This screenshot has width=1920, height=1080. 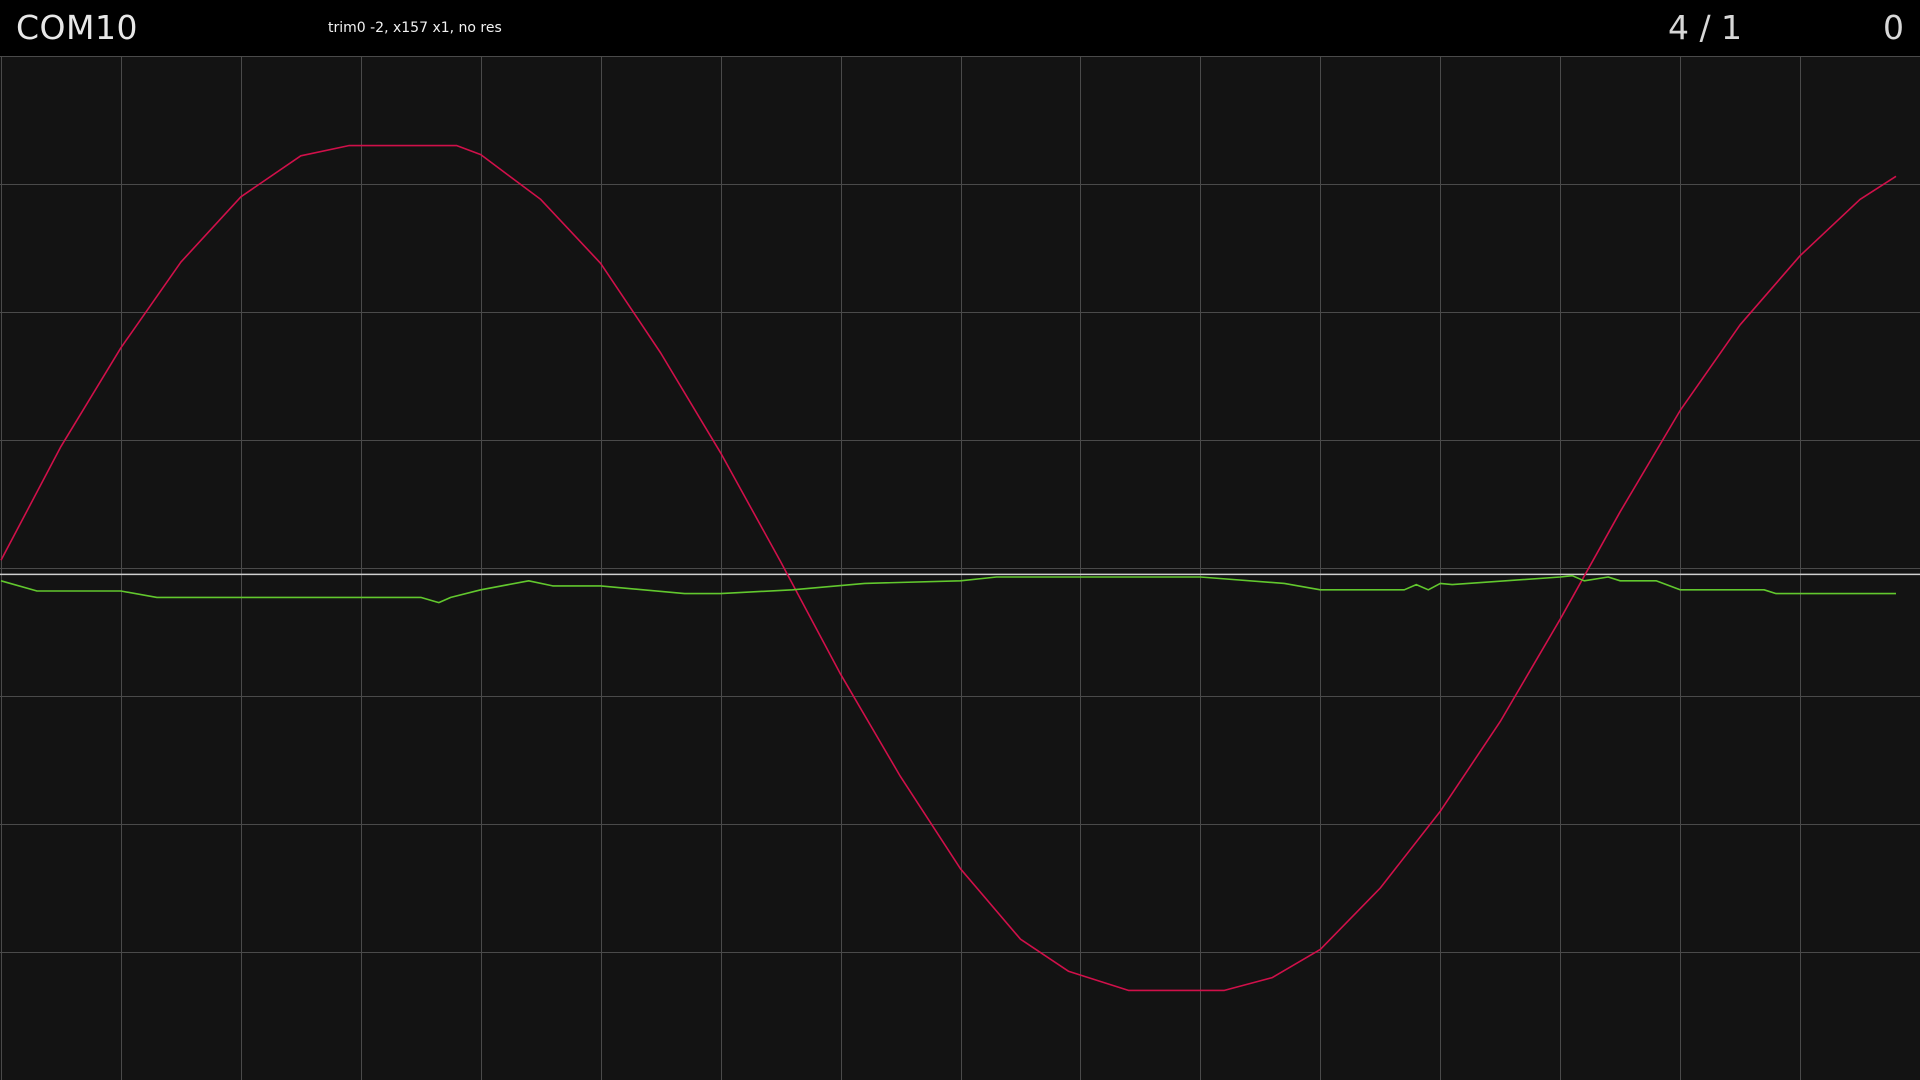 What do you see at coordinates (1893, 27) in the screenshot?
I see `count-readout: 0` at bounding box center [1893, 27].